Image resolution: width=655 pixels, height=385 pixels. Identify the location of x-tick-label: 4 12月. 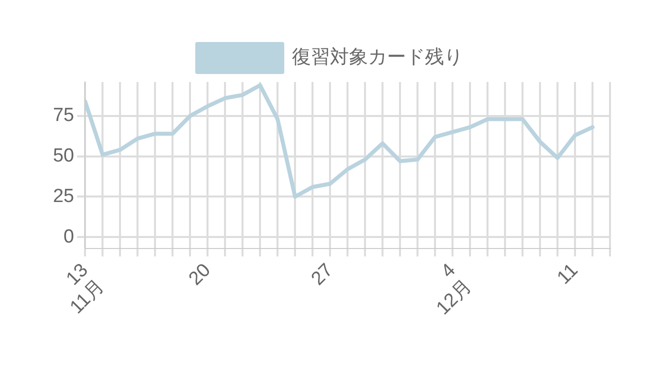
(454, 290).